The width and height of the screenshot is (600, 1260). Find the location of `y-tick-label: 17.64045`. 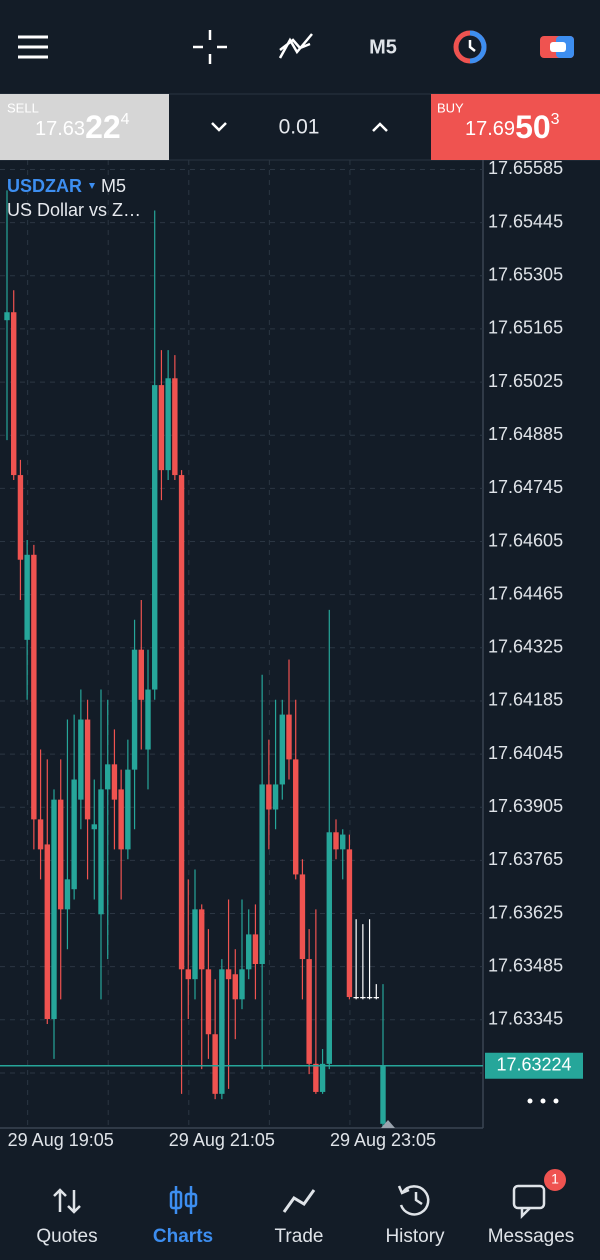

y-tick-label: 17.64045 is located at coordinates (525, 753).